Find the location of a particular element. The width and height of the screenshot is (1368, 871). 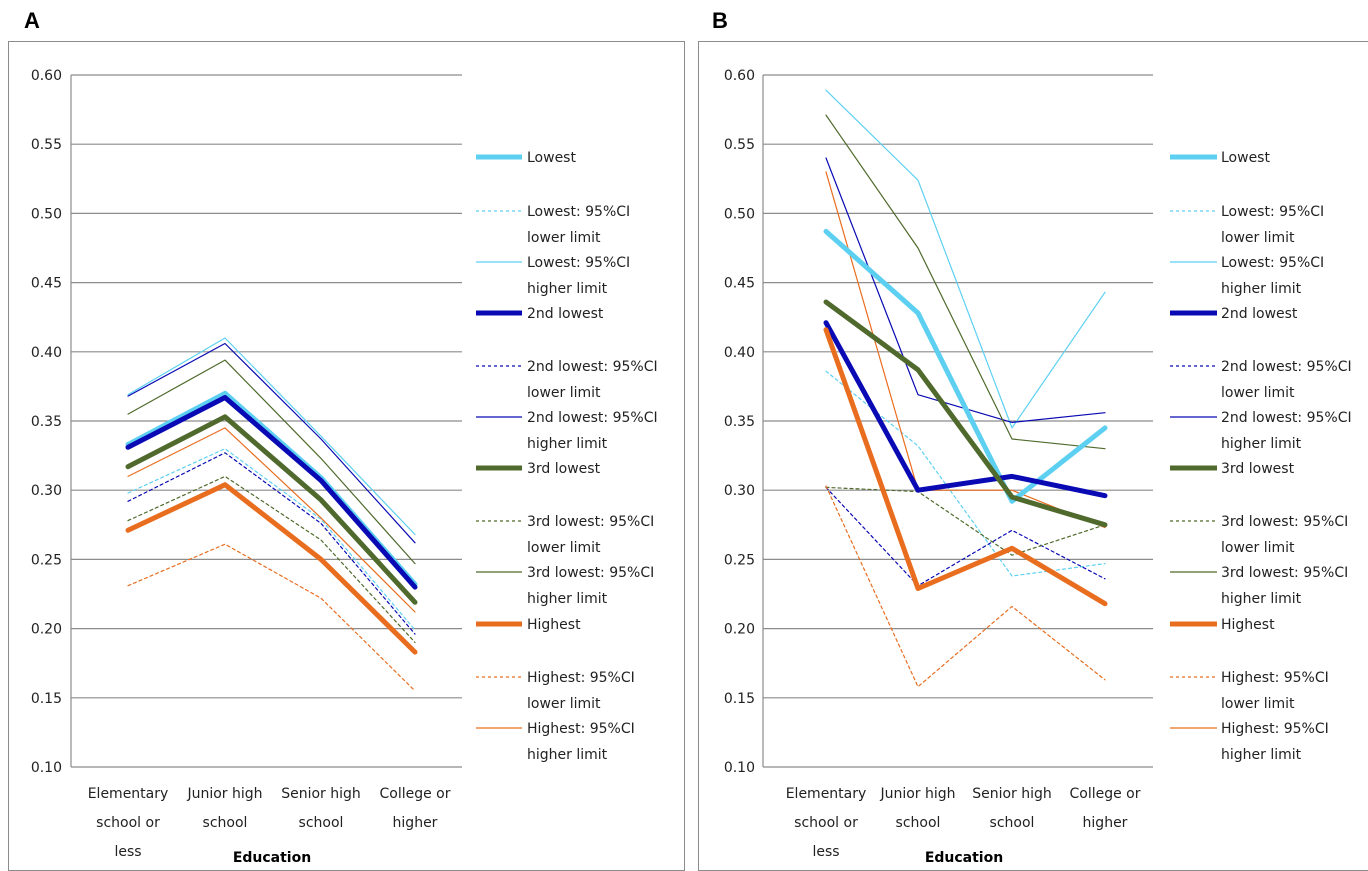

chart-a-x-tick-label: less is located at coordinates (127, 852).